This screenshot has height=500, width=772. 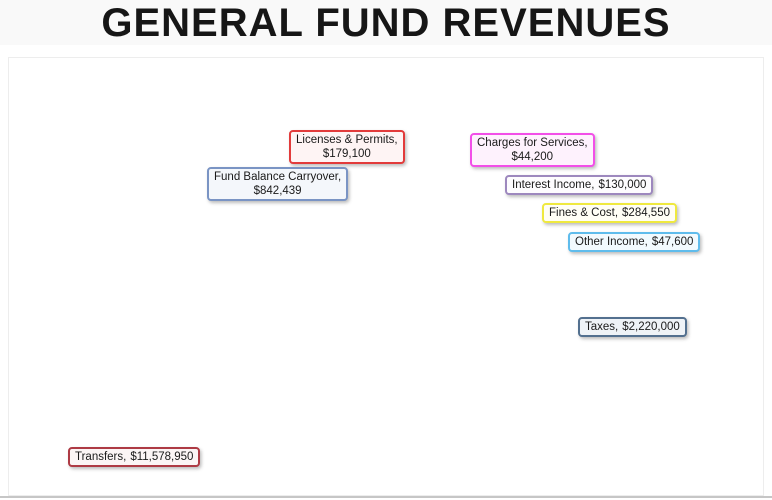 What do you see at coordinates (347, 147) in the screenshot?
I see `callout-licenses-permits: Licenses & Permits, $179,100` at bounding box center [347, 147].